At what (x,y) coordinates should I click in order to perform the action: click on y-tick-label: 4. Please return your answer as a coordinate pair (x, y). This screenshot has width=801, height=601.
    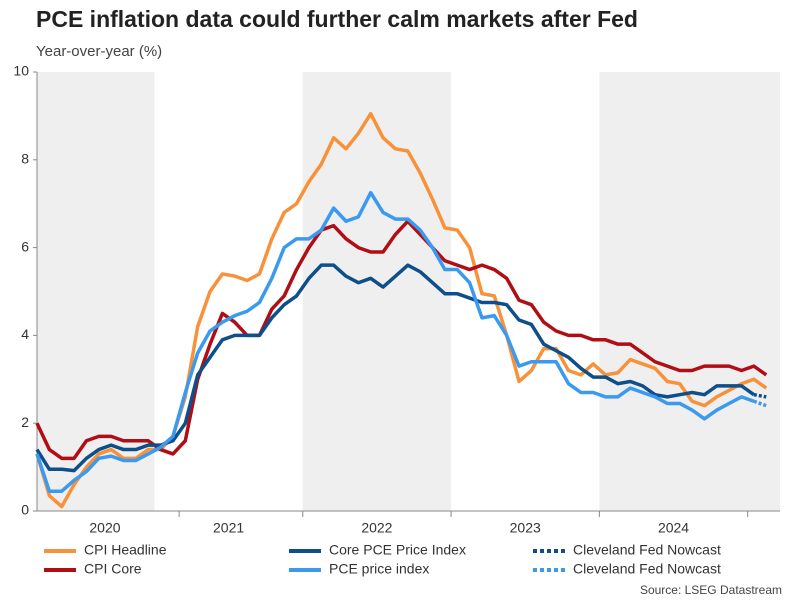
    Looking at the image, I should click on (25, 334).